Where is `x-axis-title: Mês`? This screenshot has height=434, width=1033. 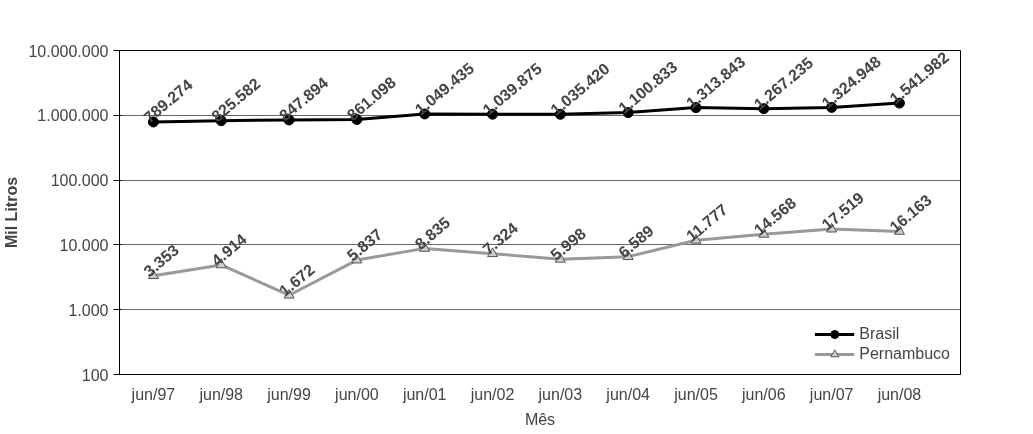
x-axis-title: Mês is located at coordinates (540, 419).